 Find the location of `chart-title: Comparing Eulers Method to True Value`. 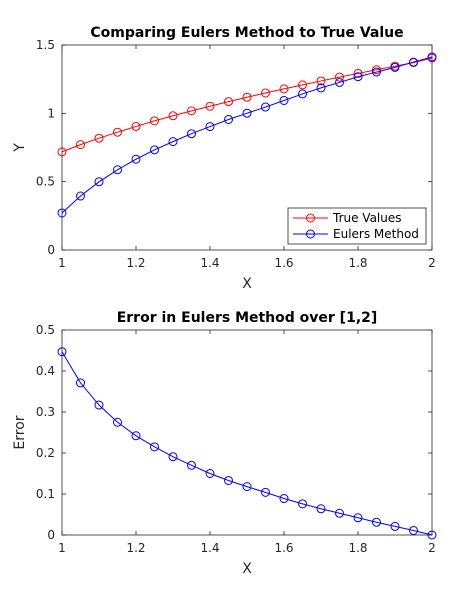

chart-title: Comparing Eulers Method to True Value is located at coordinates (246, 33).